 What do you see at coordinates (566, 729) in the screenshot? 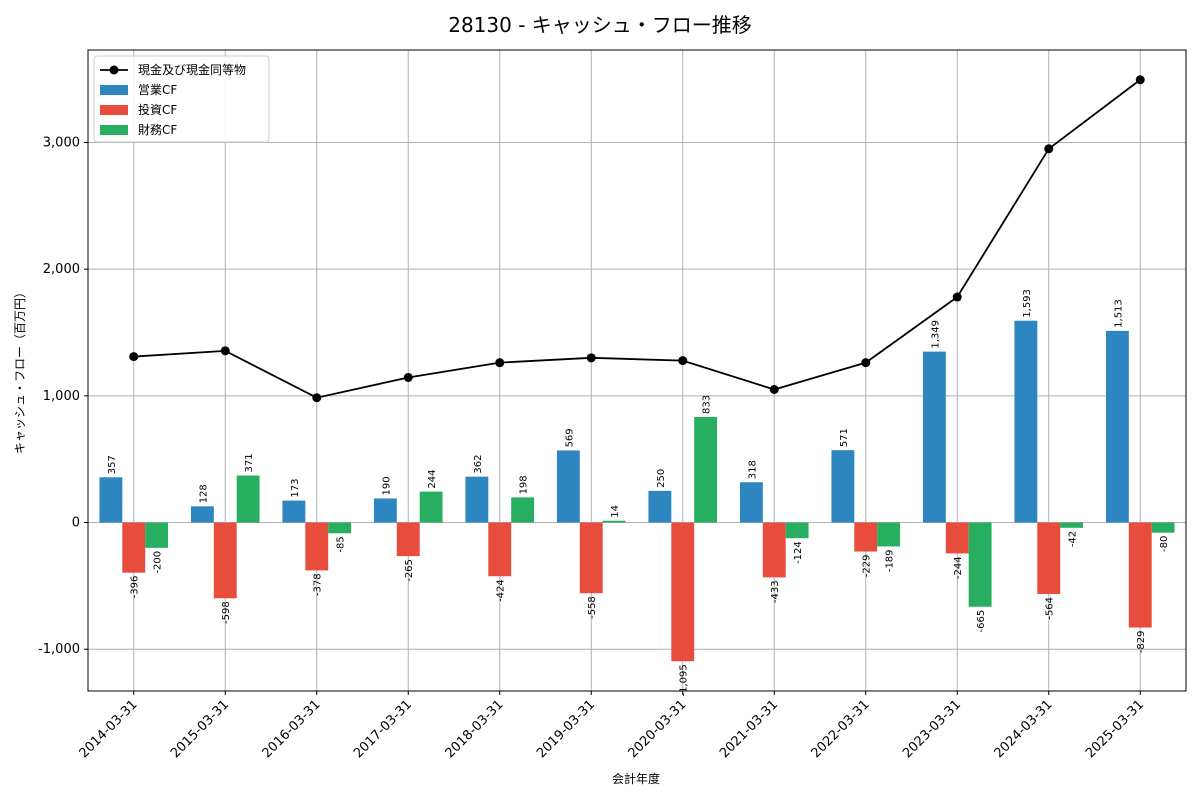
I see `x-tick-label: 2019-03-31` at bounding box center [566, 729].